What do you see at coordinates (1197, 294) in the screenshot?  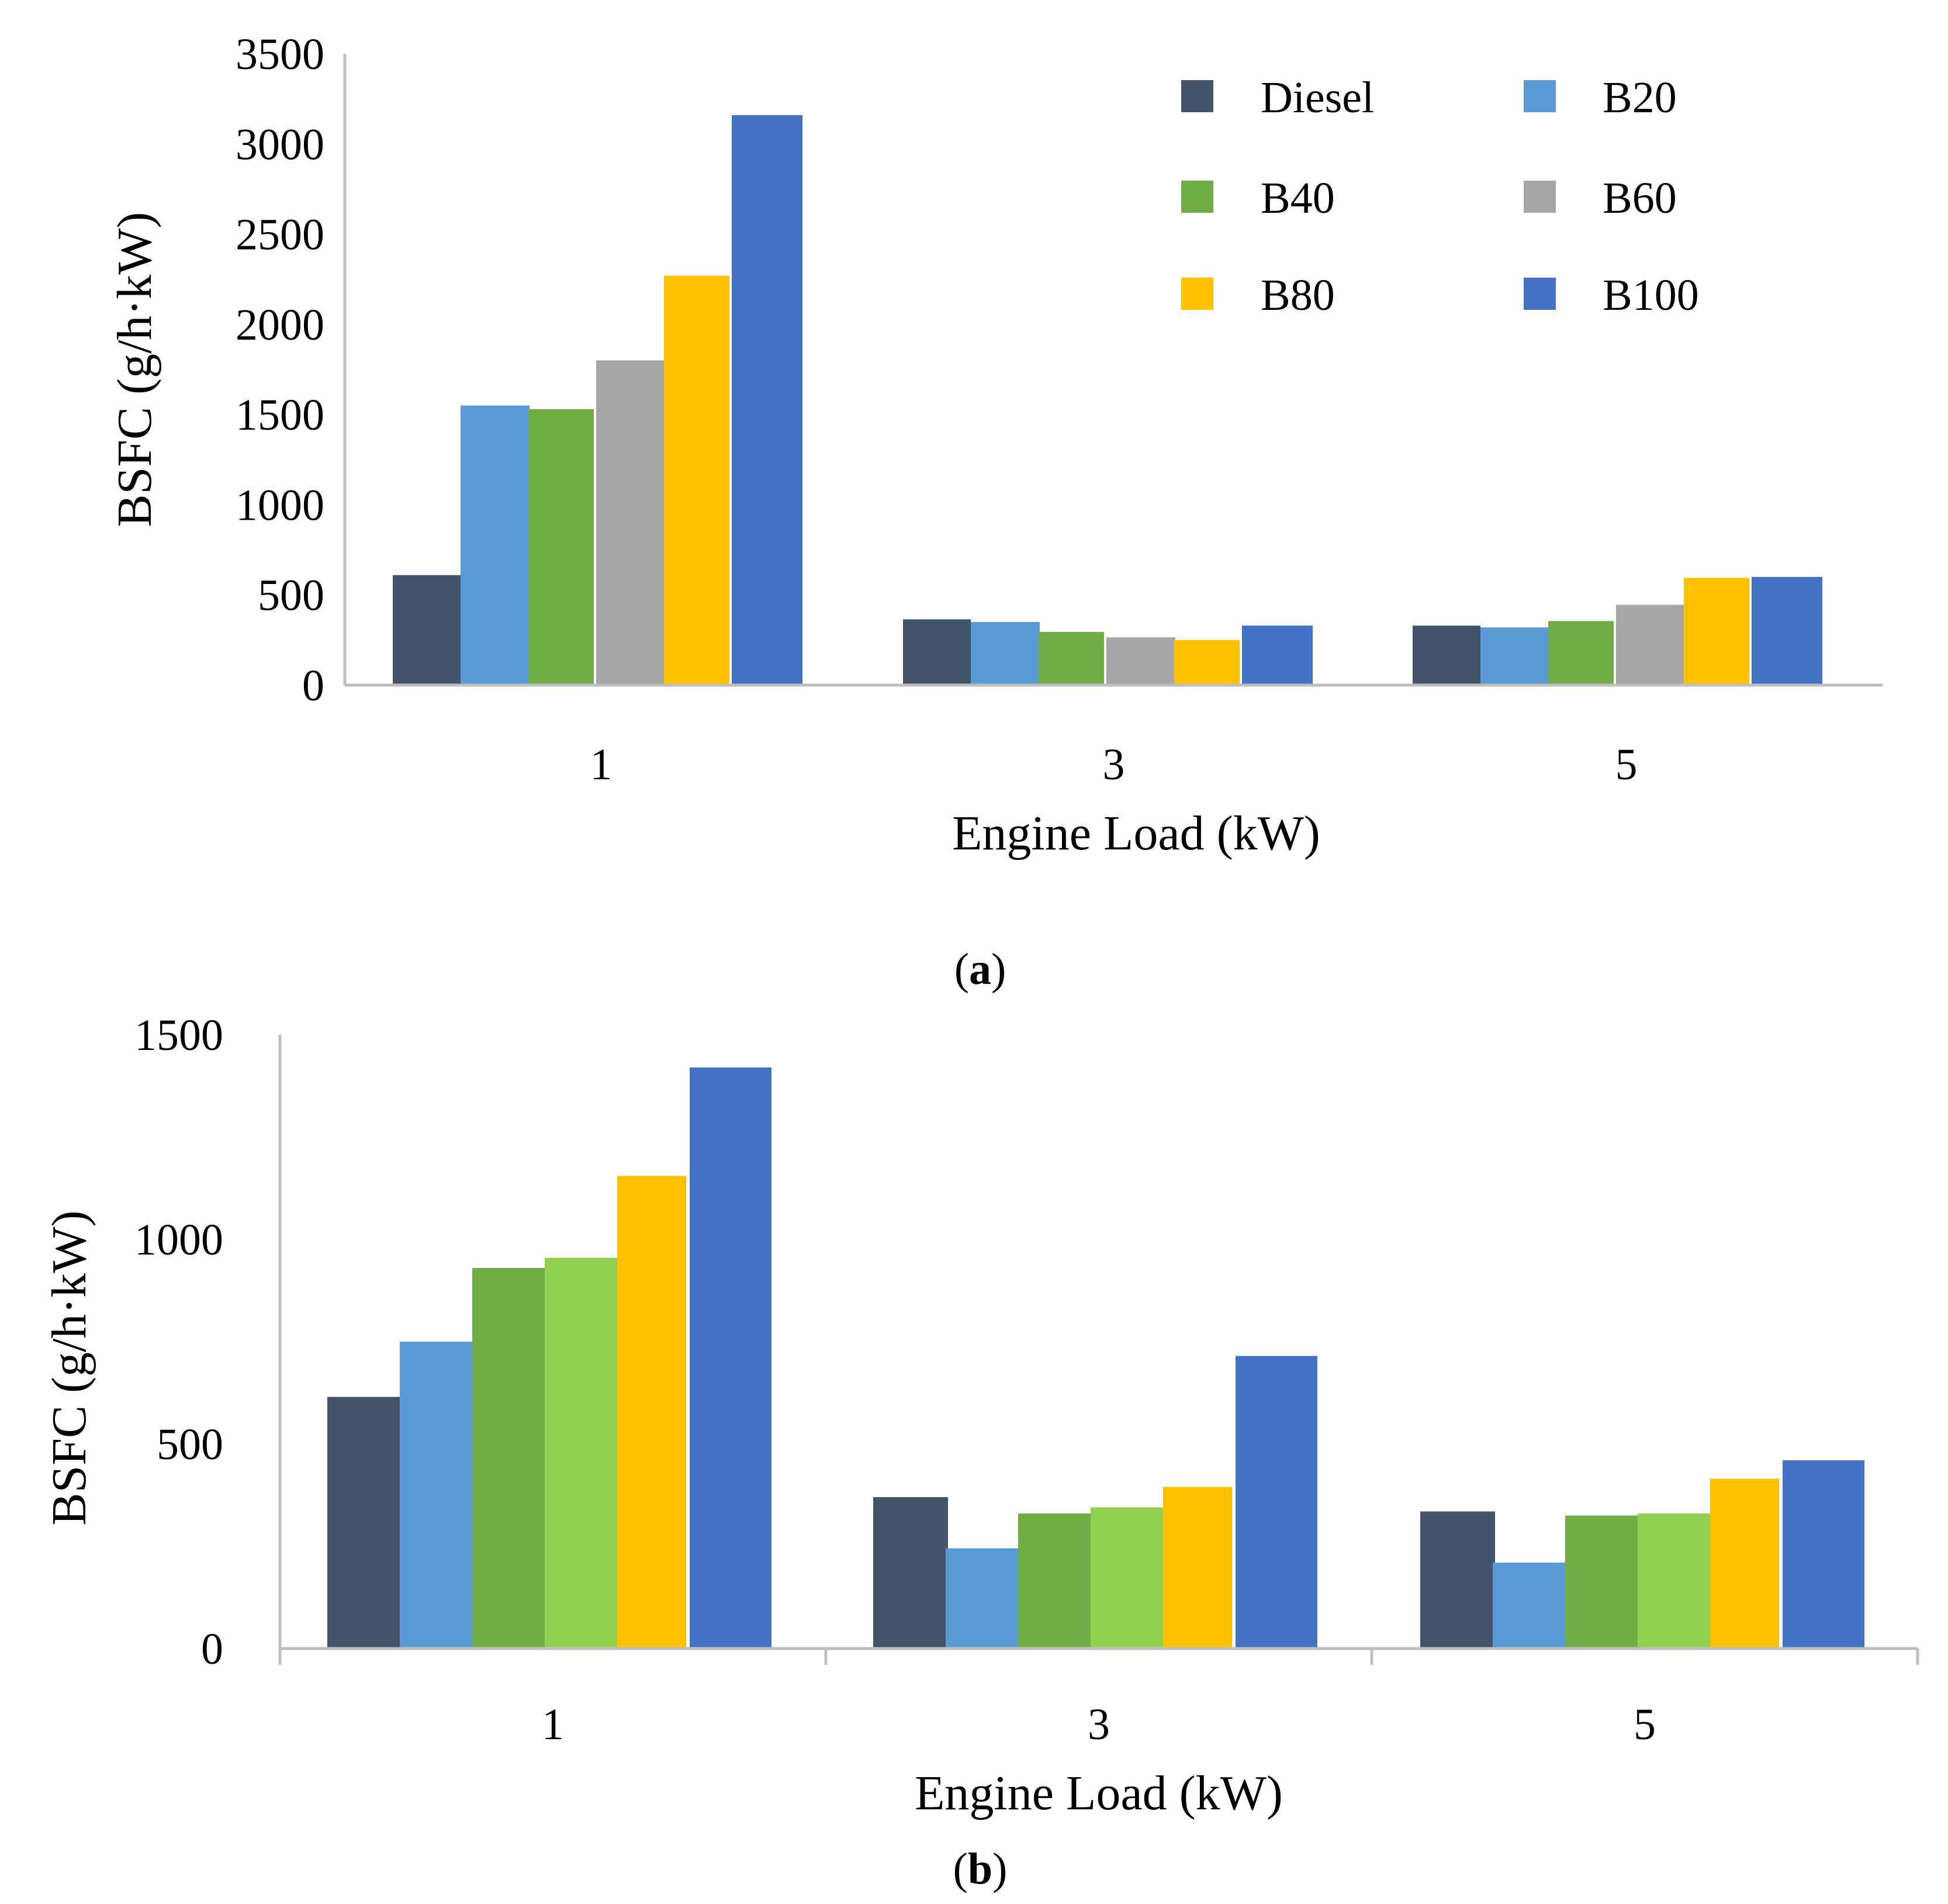 I see `legend-swatch-b80` at bounding box center [1197, 294].